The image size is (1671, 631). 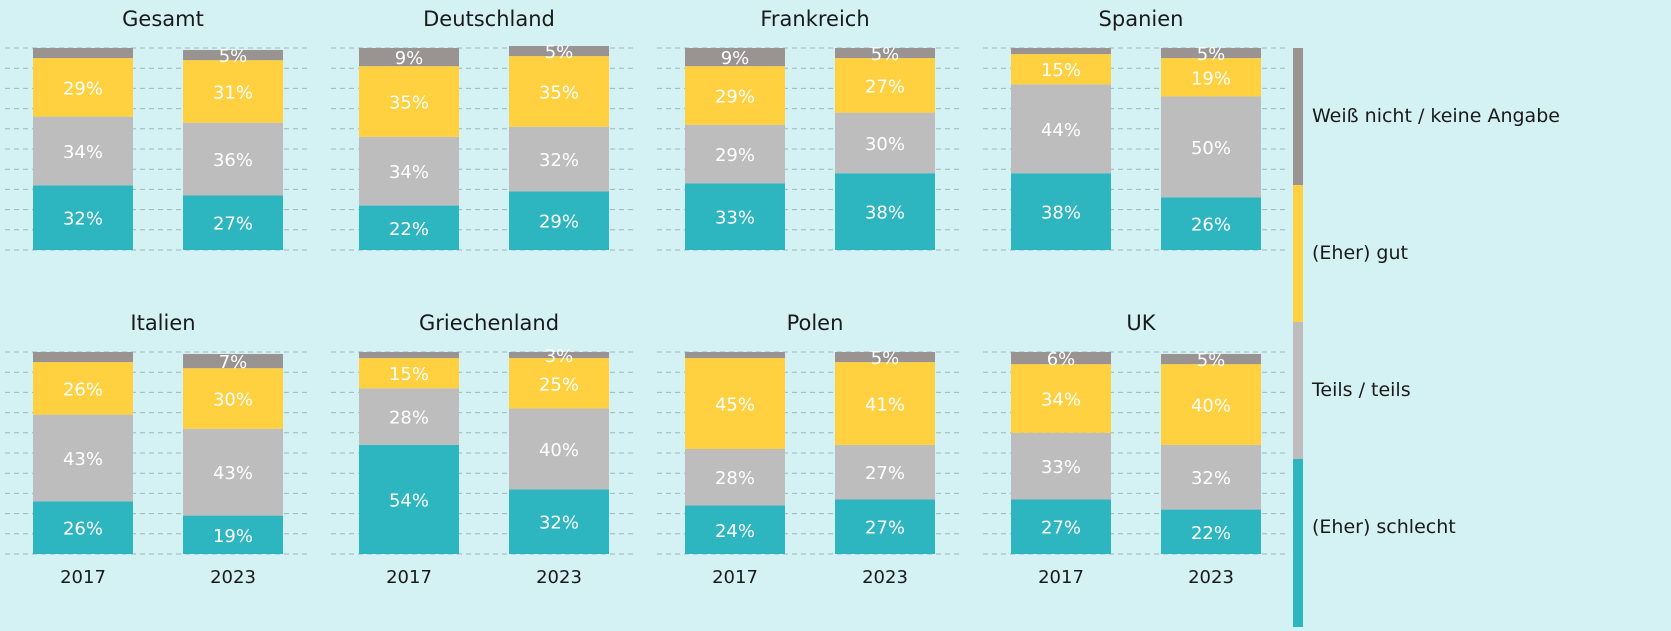 What do you see at coordinates (815, 323) in the screenshot?
I see `chart-title: Polen` at bounding box center [815, 323].